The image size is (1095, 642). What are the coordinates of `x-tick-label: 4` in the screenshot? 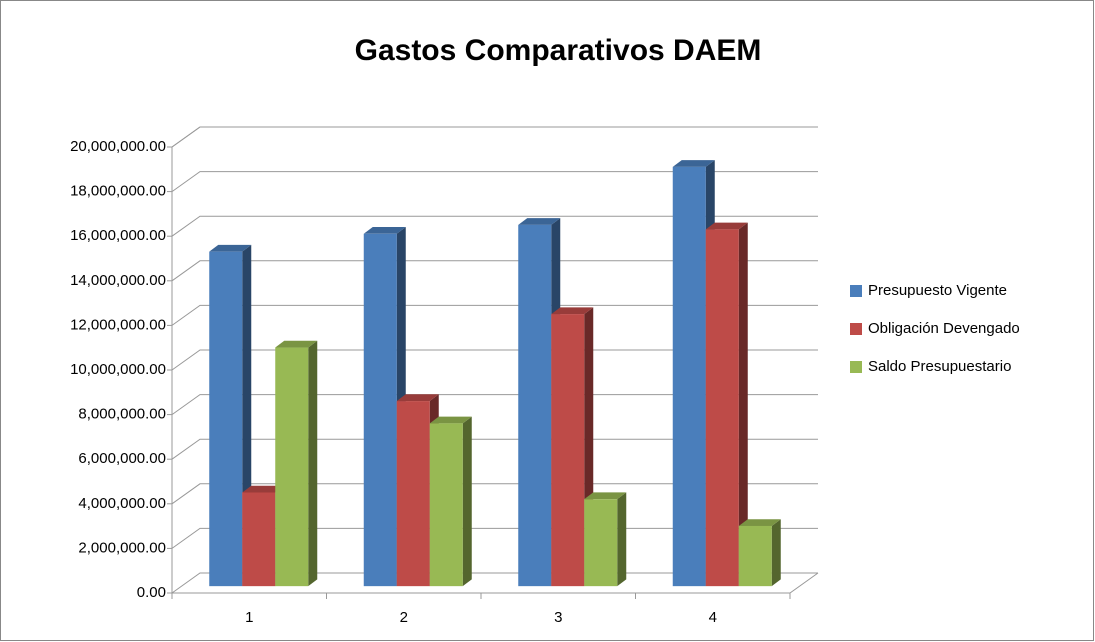 It's located at (713, 617).